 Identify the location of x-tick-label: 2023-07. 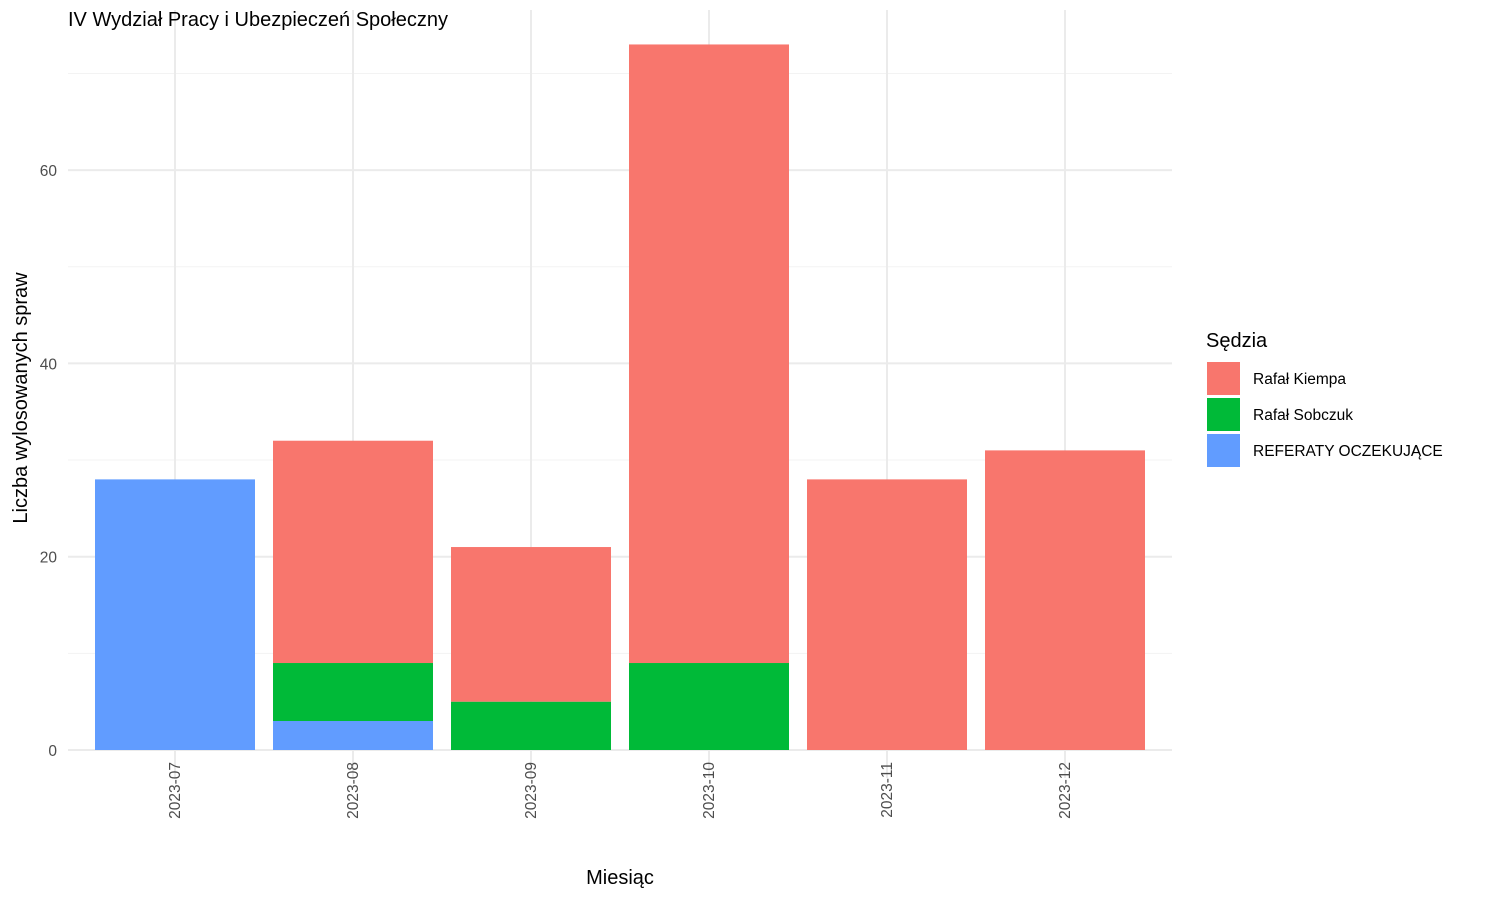
(175, 790).